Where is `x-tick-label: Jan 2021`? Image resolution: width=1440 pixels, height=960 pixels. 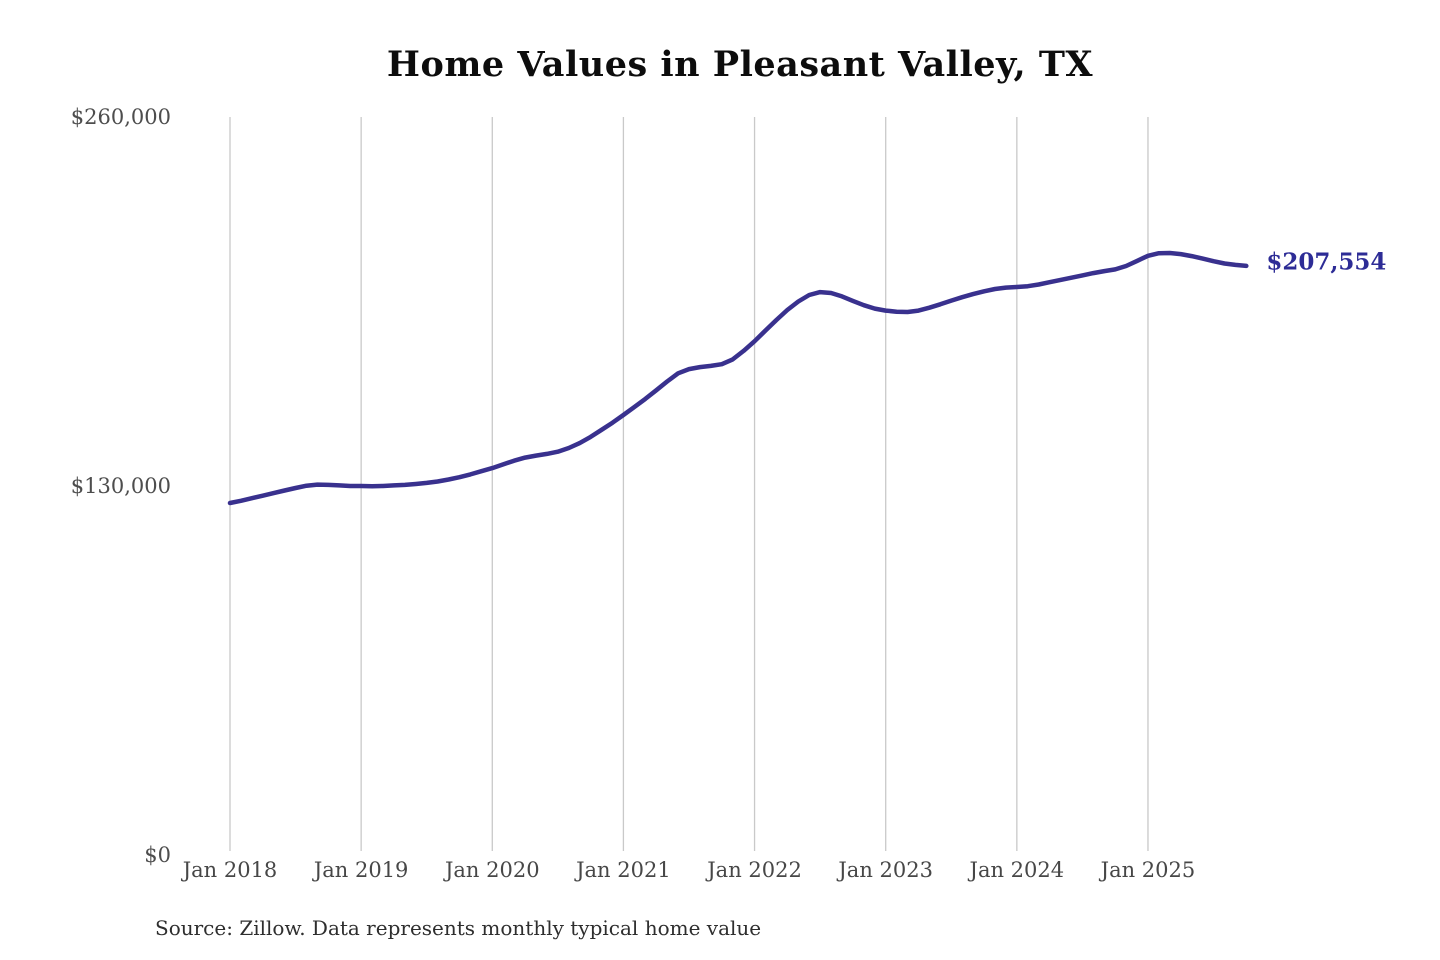 x-tick-label: Jan 2021 is located at coordinates (623, 870).